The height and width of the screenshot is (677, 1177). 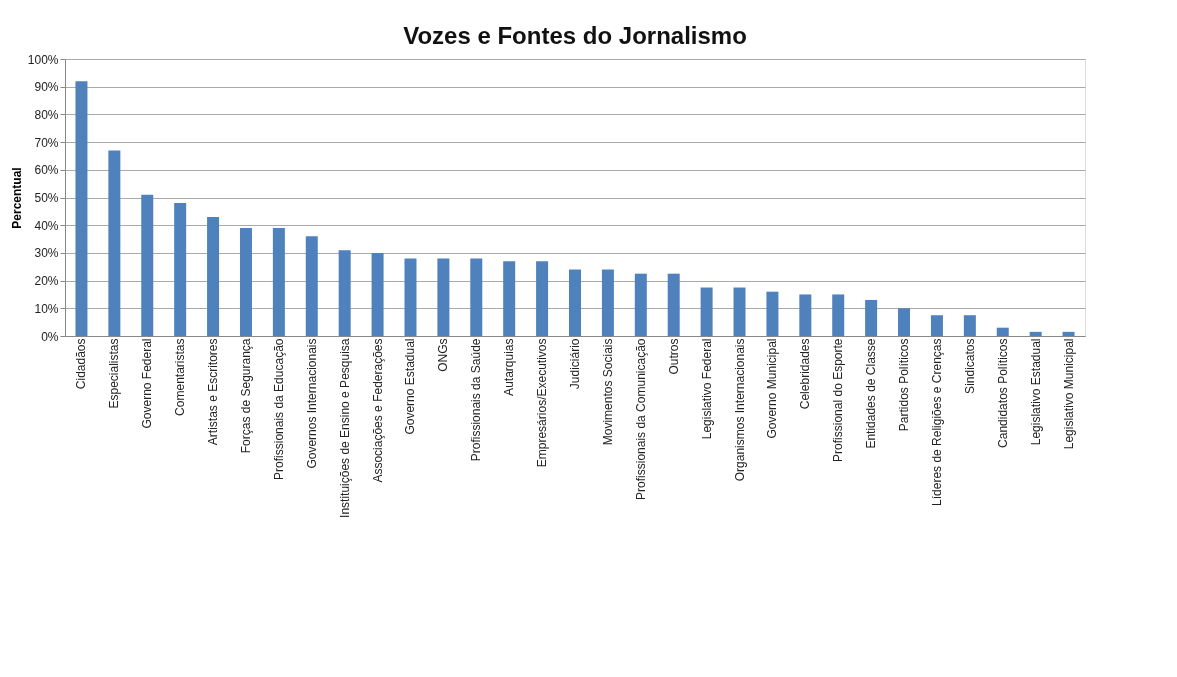 What do you see at coordinates (311, 403) in the screenshot?
I see `x-tick-label: Governos Internacionais` at bounding box center [311, 403].